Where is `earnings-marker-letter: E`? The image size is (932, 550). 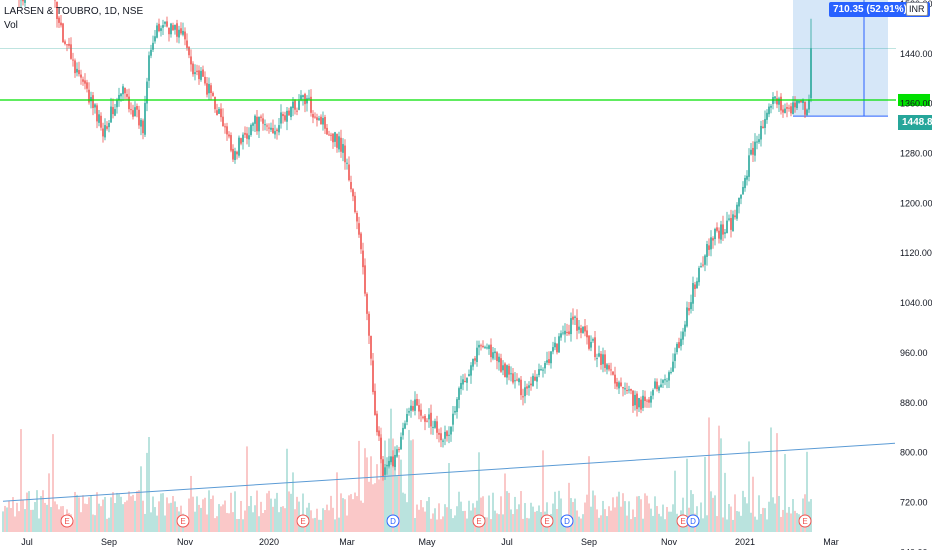
earnings-marker-letter: E is located at coordinates (804, 521).